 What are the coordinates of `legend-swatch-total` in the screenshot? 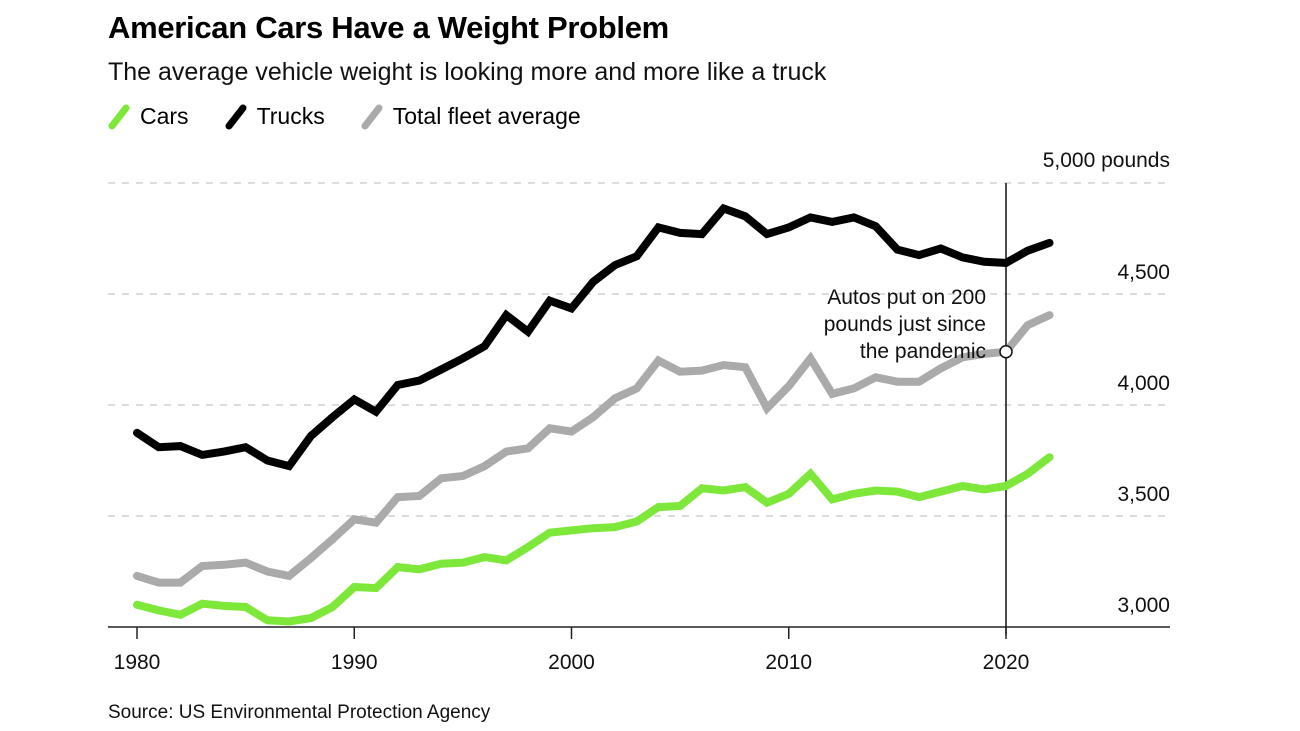 It's located at (372, 116).